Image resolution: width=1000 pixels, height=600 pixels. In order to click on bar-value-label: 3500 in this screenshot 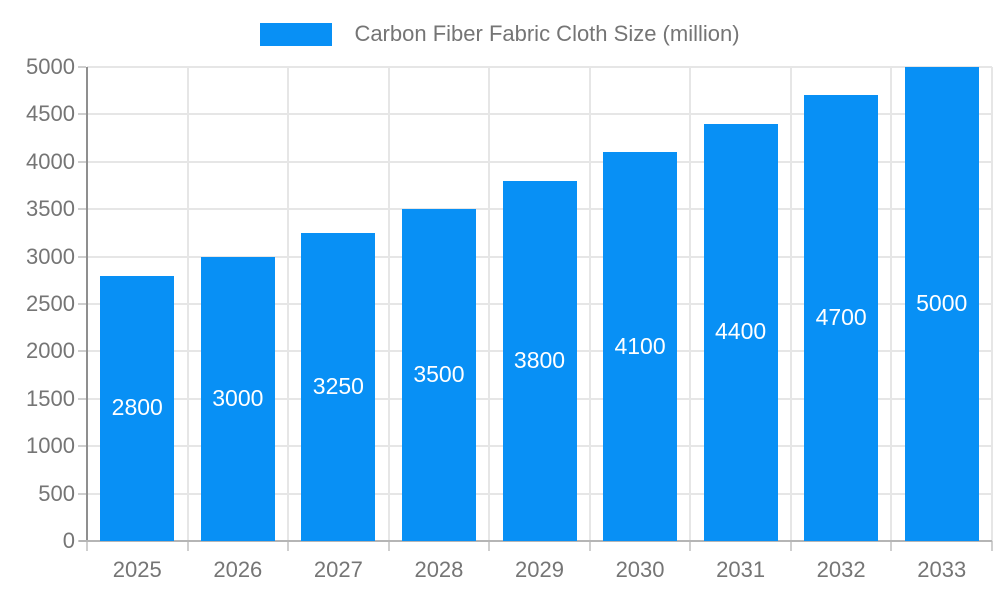, I will do `click(439, 374)`.